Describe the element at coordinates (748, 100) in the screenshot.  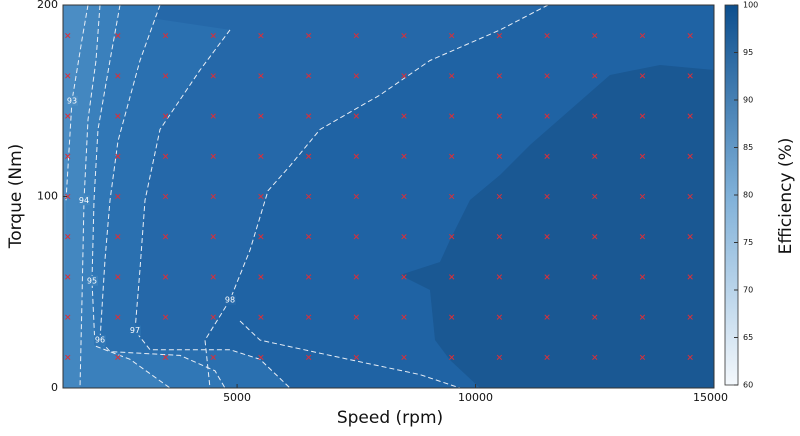
I see `colorbar-tick-label: 90` at that location.